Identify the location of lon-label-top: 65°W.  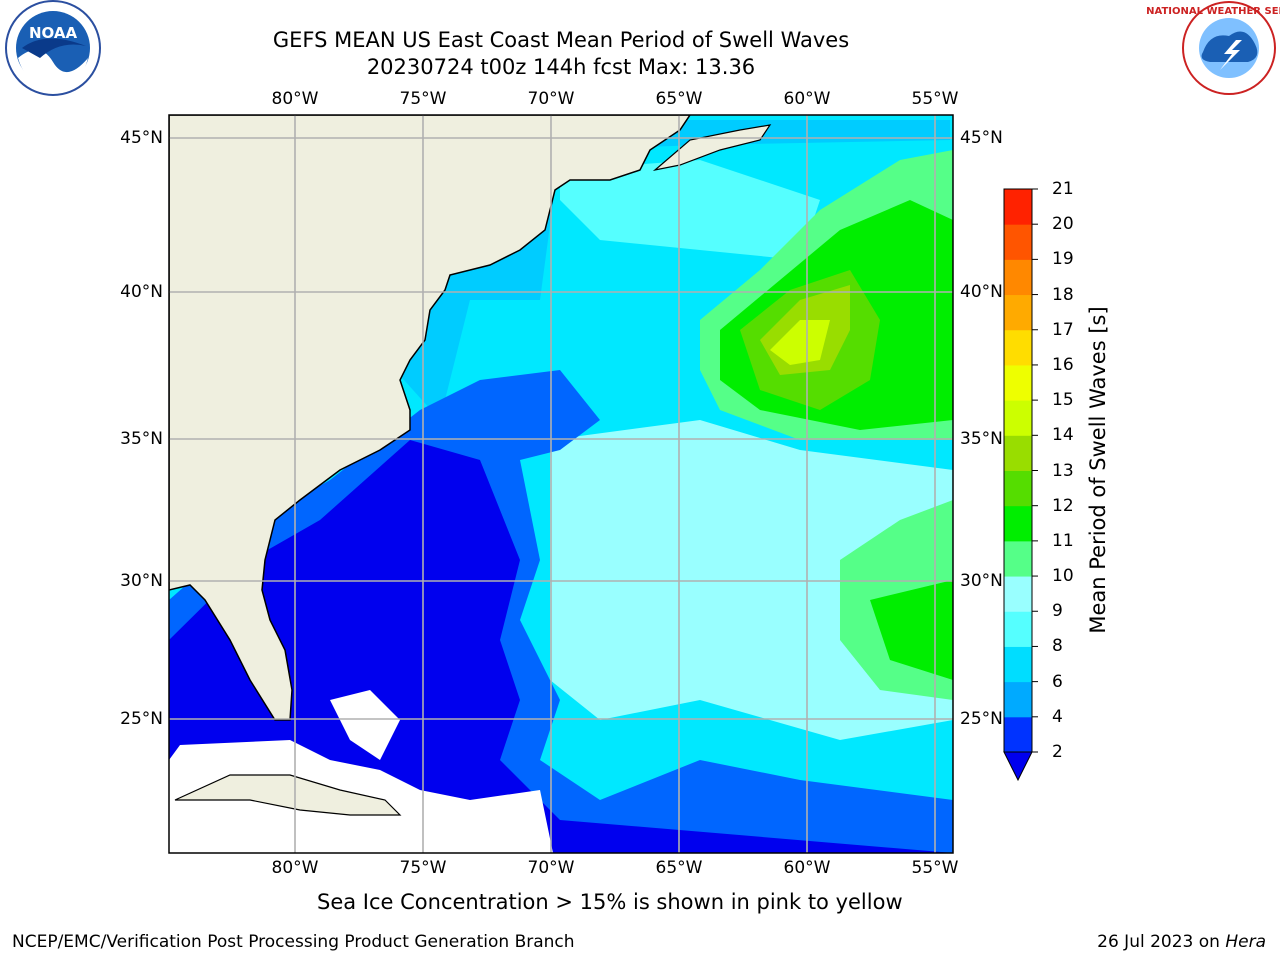
(679, 99).